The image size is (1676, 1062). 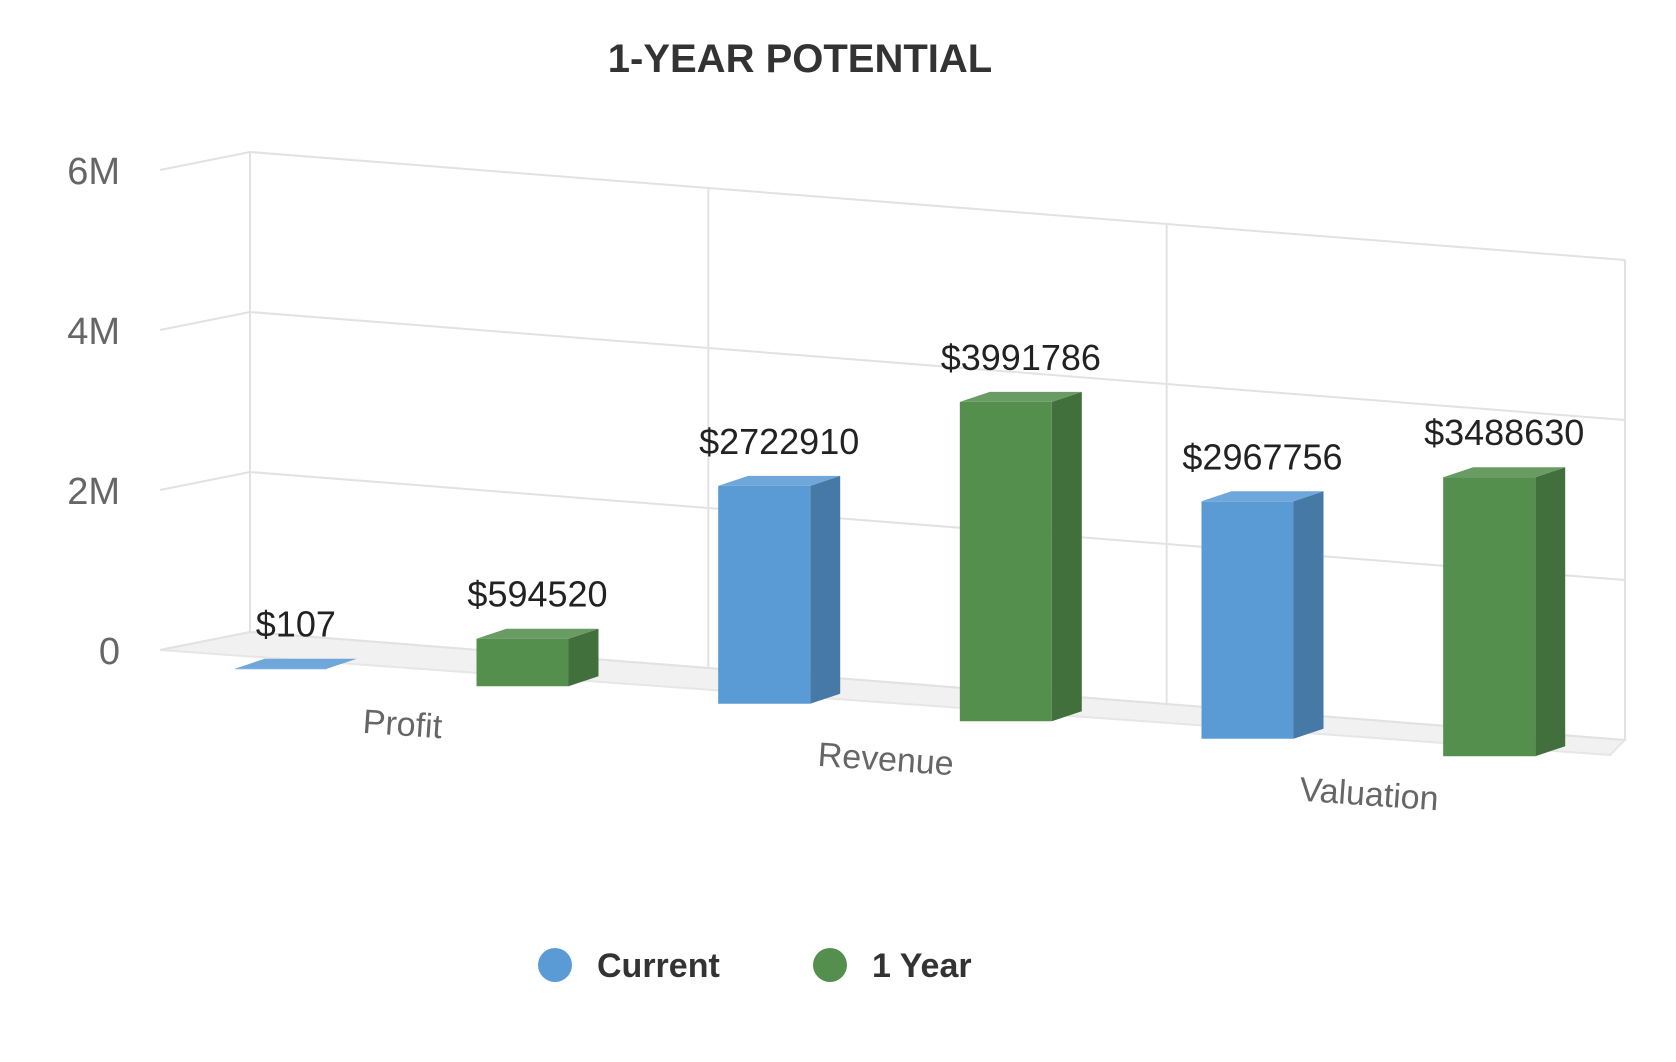 I want to click on bar-current-profit, so click(x=295, y=664).